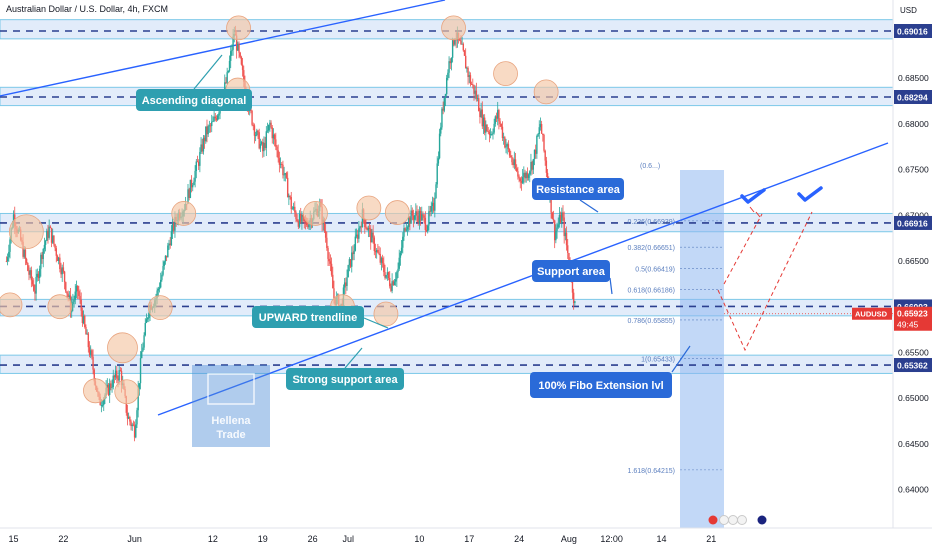 The width and height of the screenshot is (932, 550). I want to click on x-tick-label: 12:00, so click(611, 539).